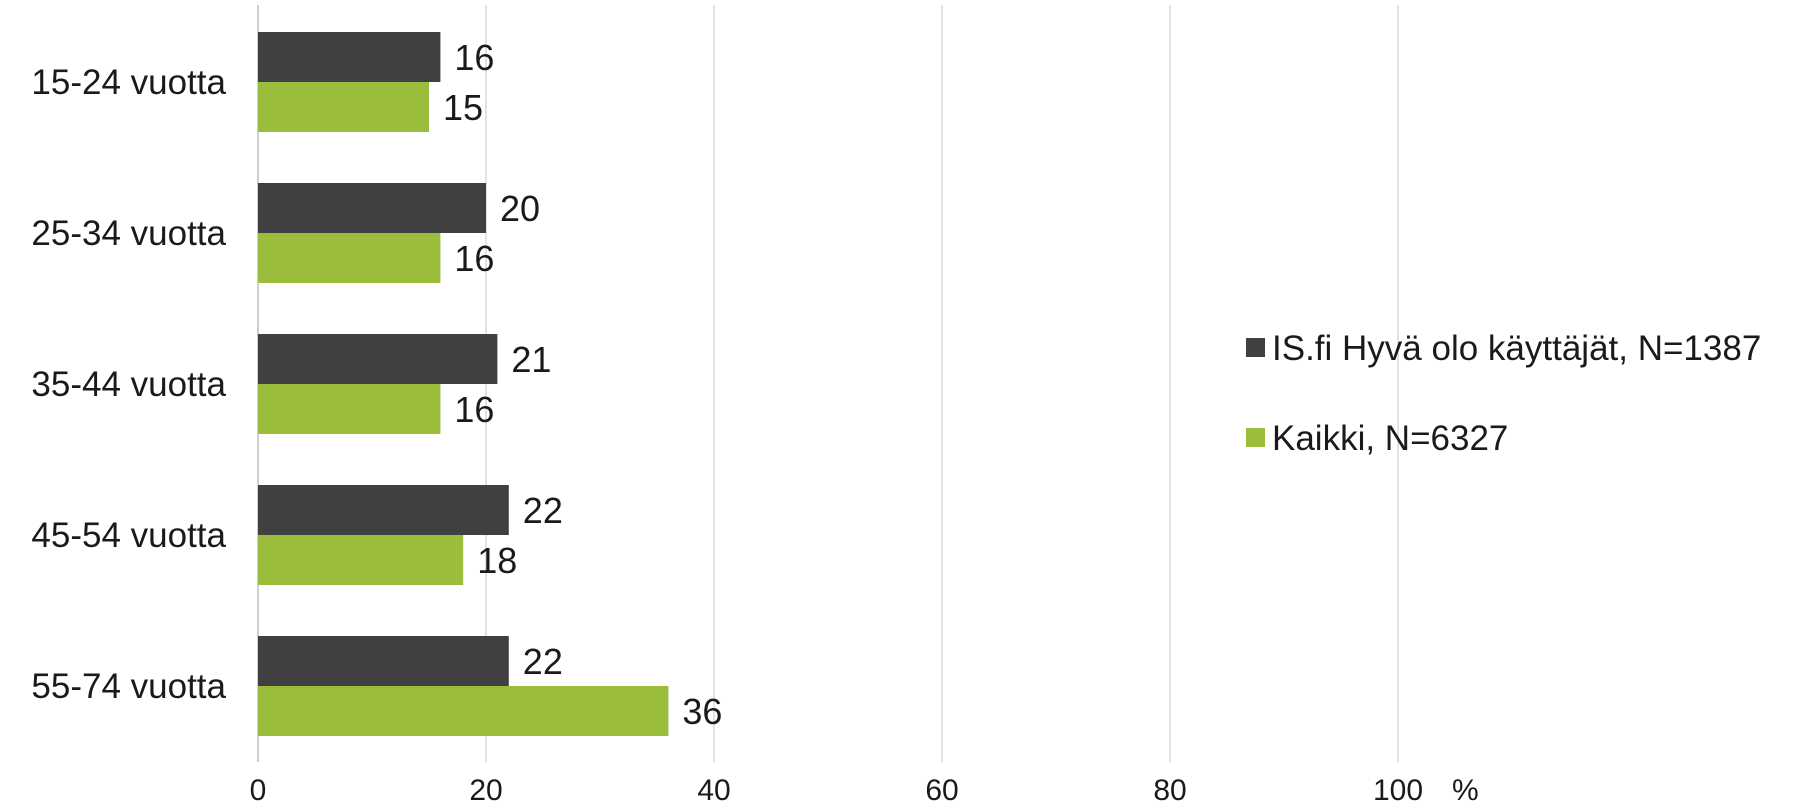  I want to click on data-label-s1-1: 16, so click(474, 57).